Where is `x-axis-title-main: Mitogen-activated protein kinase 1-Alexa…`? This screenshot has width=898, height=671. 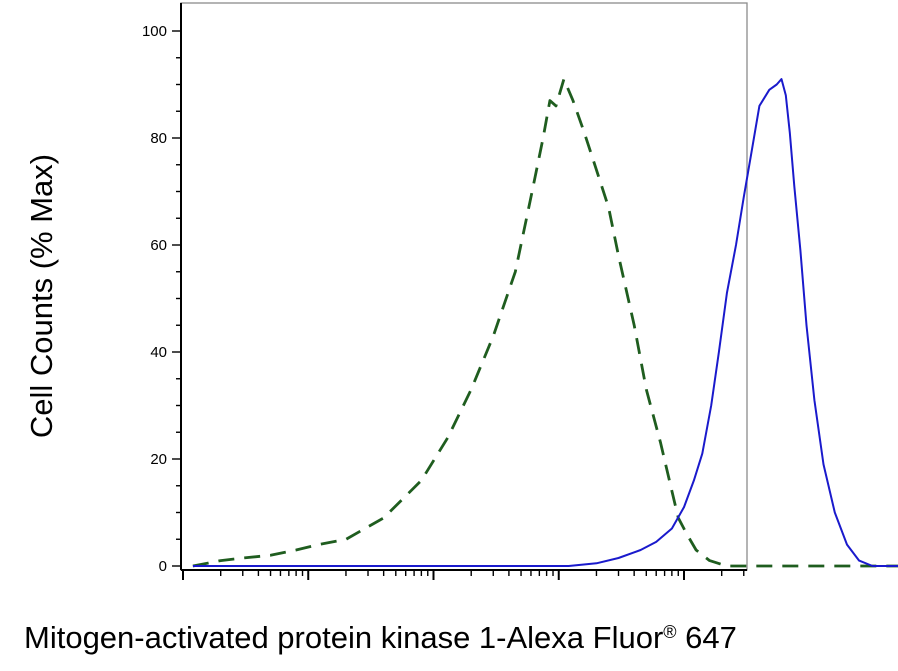
x-axis-title-main: Mitogen-activated protein kinase 1-Alexa… is located at coordinates (343, 637).